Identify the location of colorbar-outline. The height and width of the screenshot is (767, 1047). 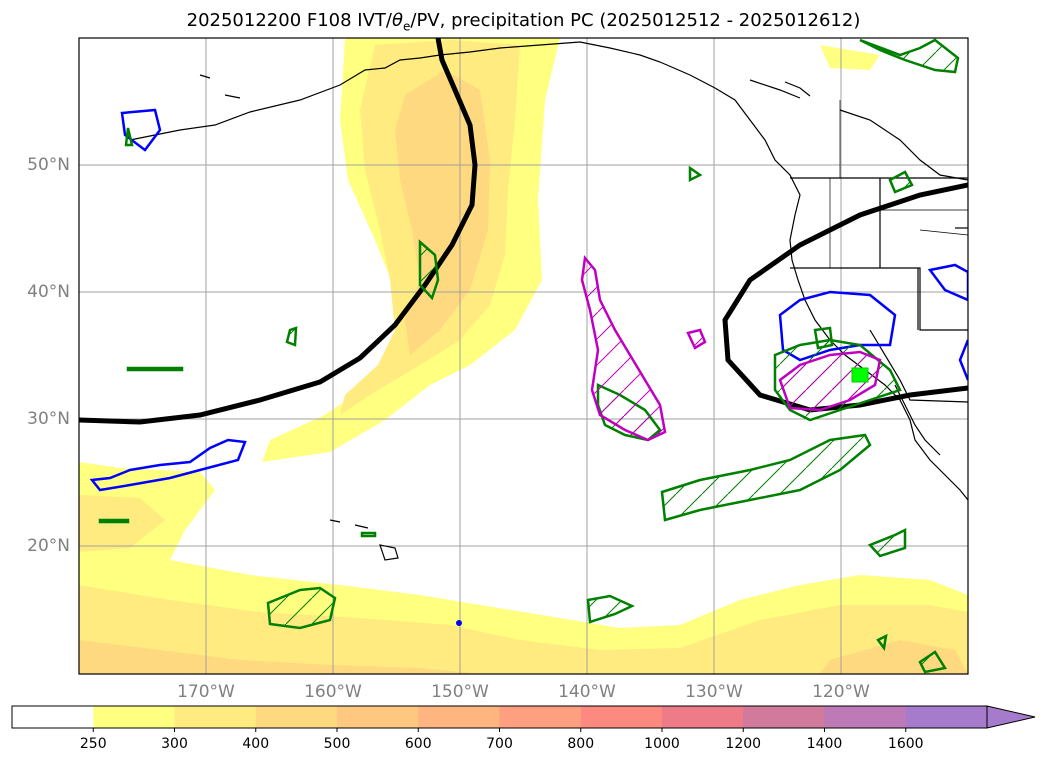
(499, 717).